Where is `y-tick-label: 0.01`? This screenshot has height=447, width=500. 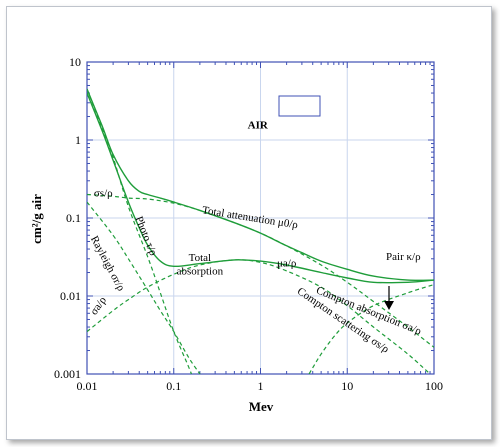 y-tick-label: 0.01 is located at coordinates (70, 296).